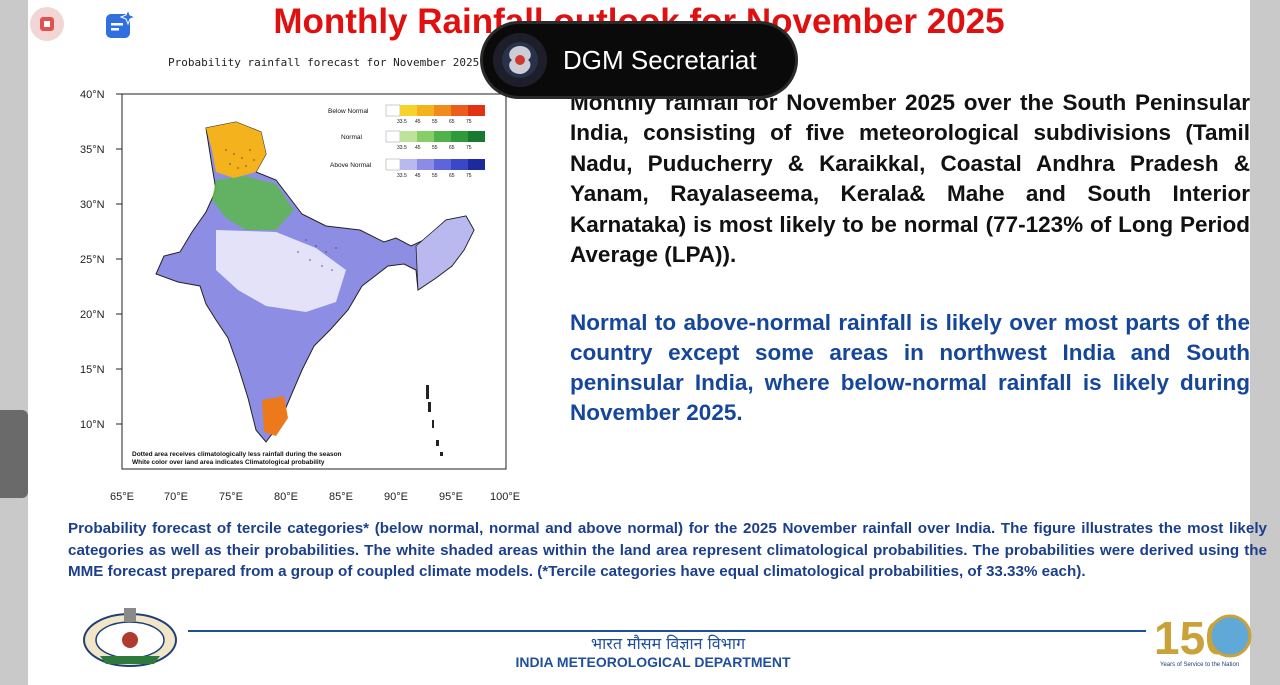 This screenshot has height=685, width=1280. I want to click on imd-emblem-icon, so click(130, 637).